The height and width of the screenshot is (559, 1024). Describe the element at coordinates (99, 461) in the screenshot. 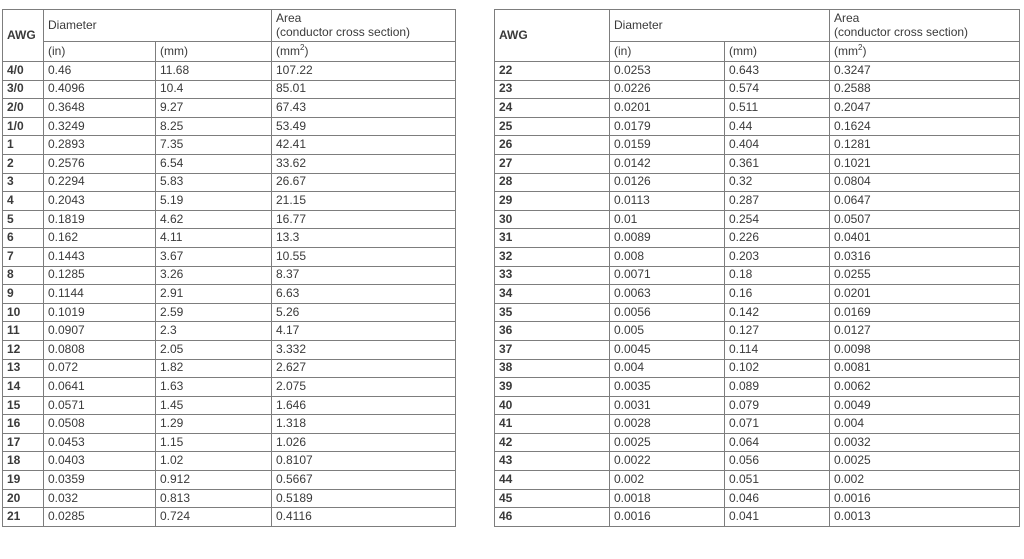

I see `diameter-in-cell: 0.0403` at that location.